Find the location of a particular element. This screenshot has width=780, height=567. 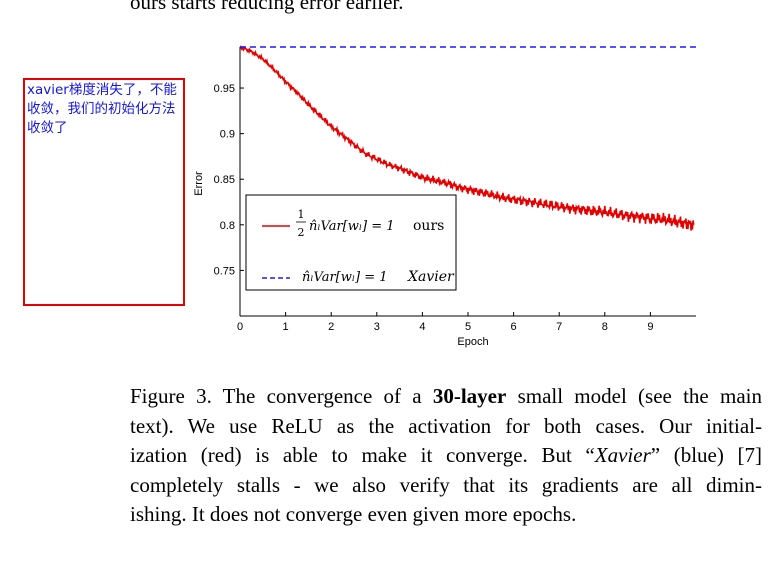

caption-bold-30-layer: 30-layer is located at coordinates (469, 396).